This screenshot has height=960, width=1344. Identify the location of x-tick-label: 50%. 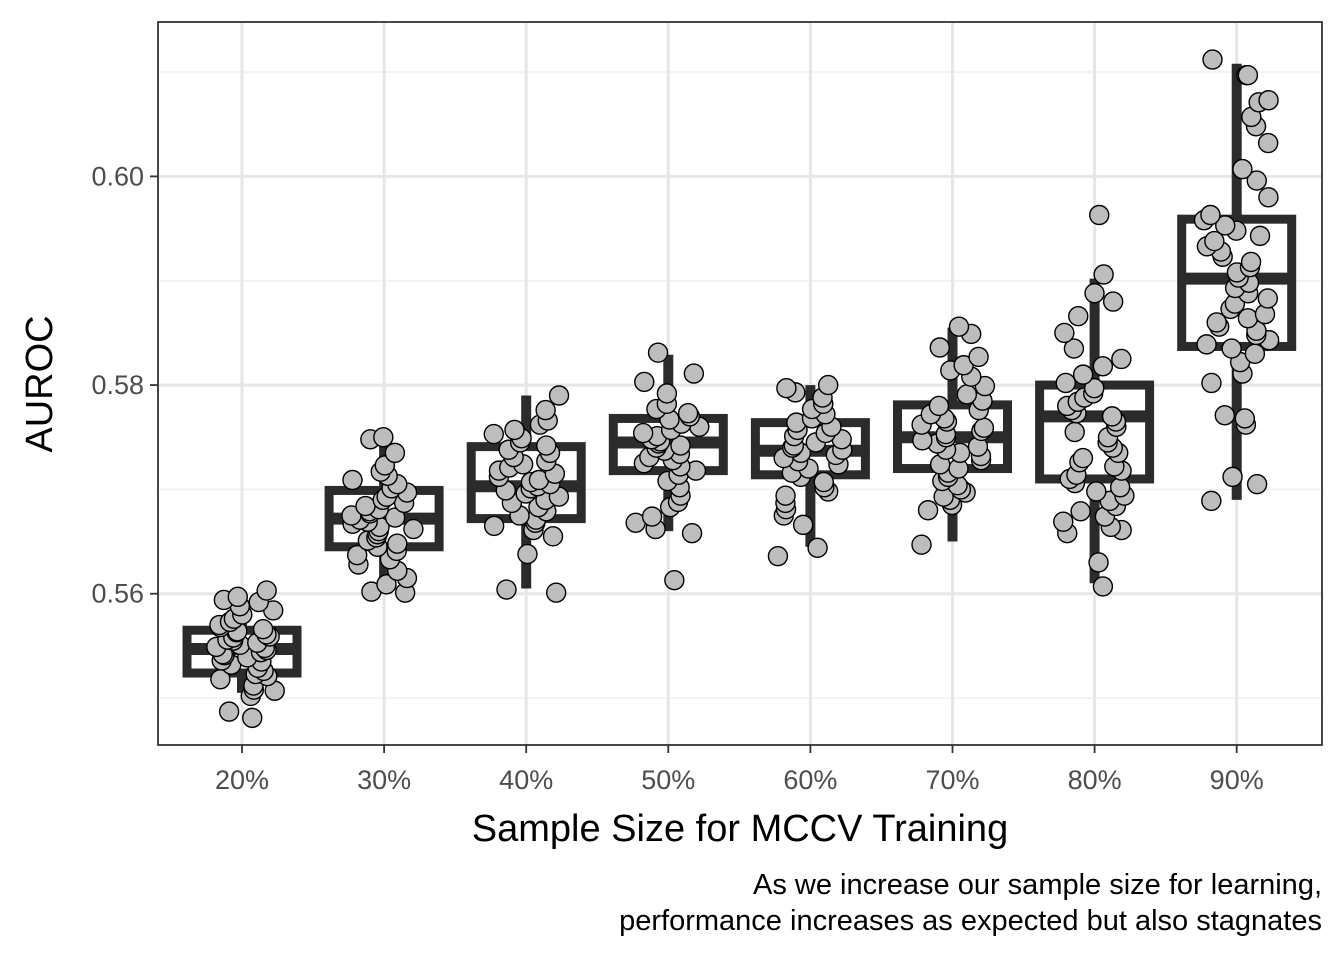
(668, 780).